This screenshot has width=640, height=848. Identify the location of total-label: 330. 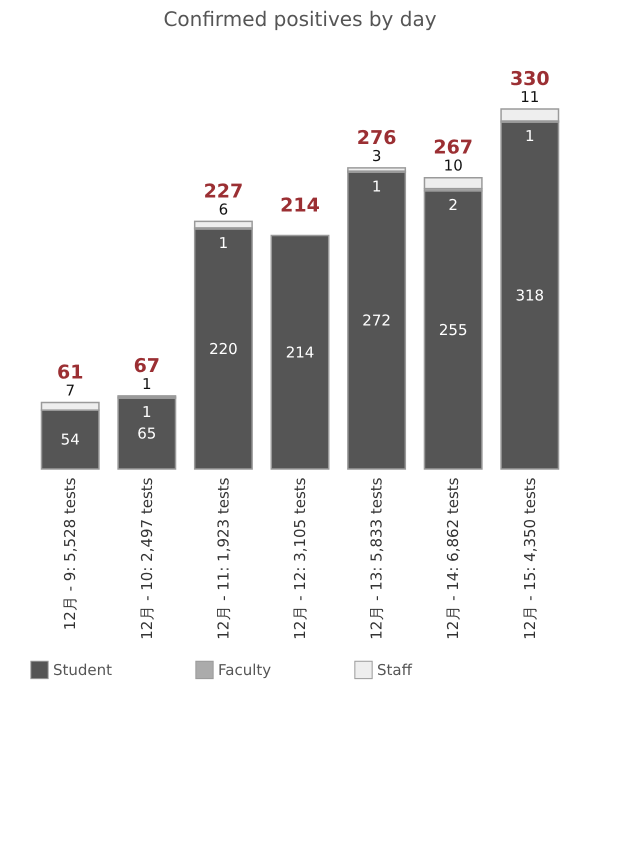
(530, 79).